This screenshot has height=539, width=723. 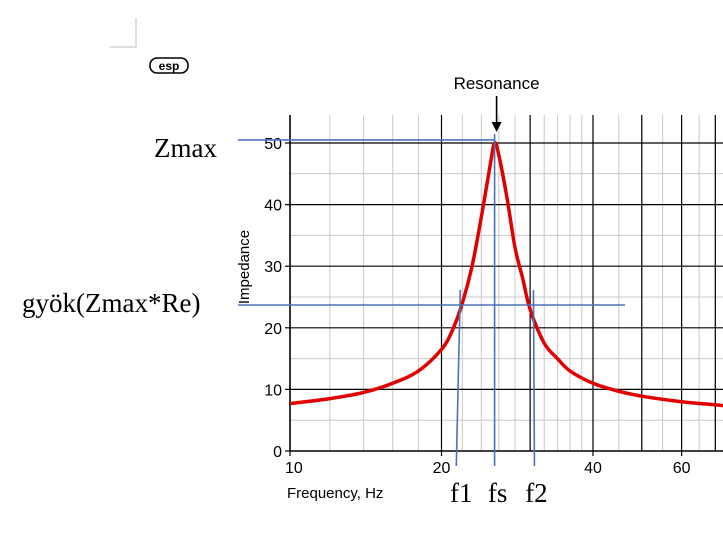 I want to click on y-tick-label: 40, so click(x=273, y=206).